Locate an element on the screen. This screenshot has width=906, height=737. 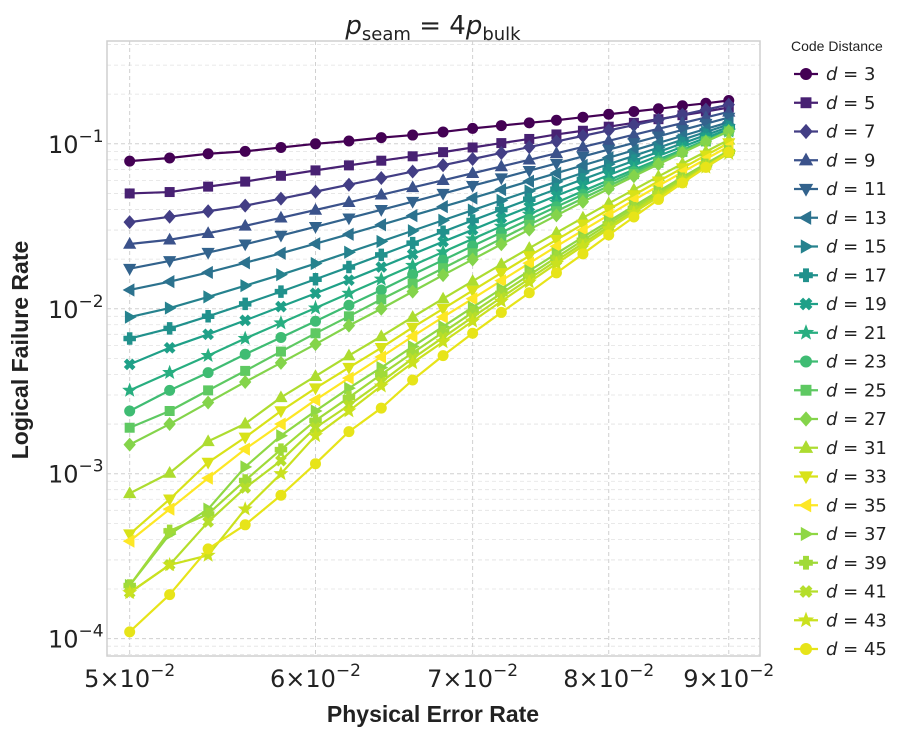
y-tick-label: 10⁻³ is located at coordinates (76, 473).